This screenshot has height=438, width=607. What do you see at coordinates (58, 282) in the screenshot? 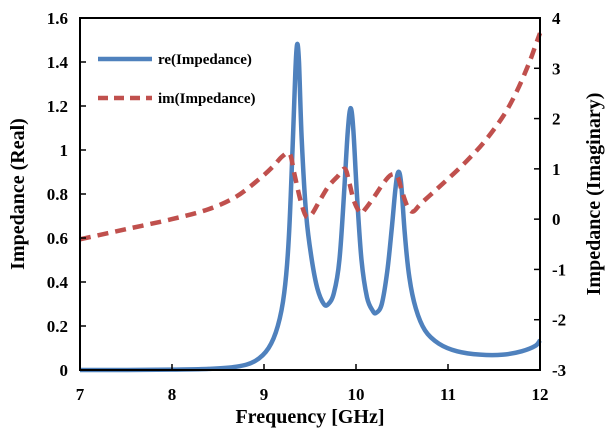
I see `y-left-tick-label: 0.4` at bounding box center [58, 282].